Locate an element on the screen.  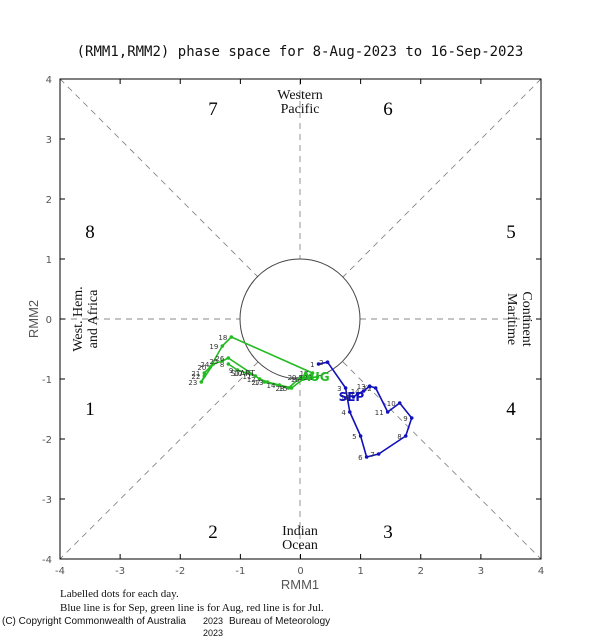
x-tick-label: 1 is located at coordinates (360, 571).